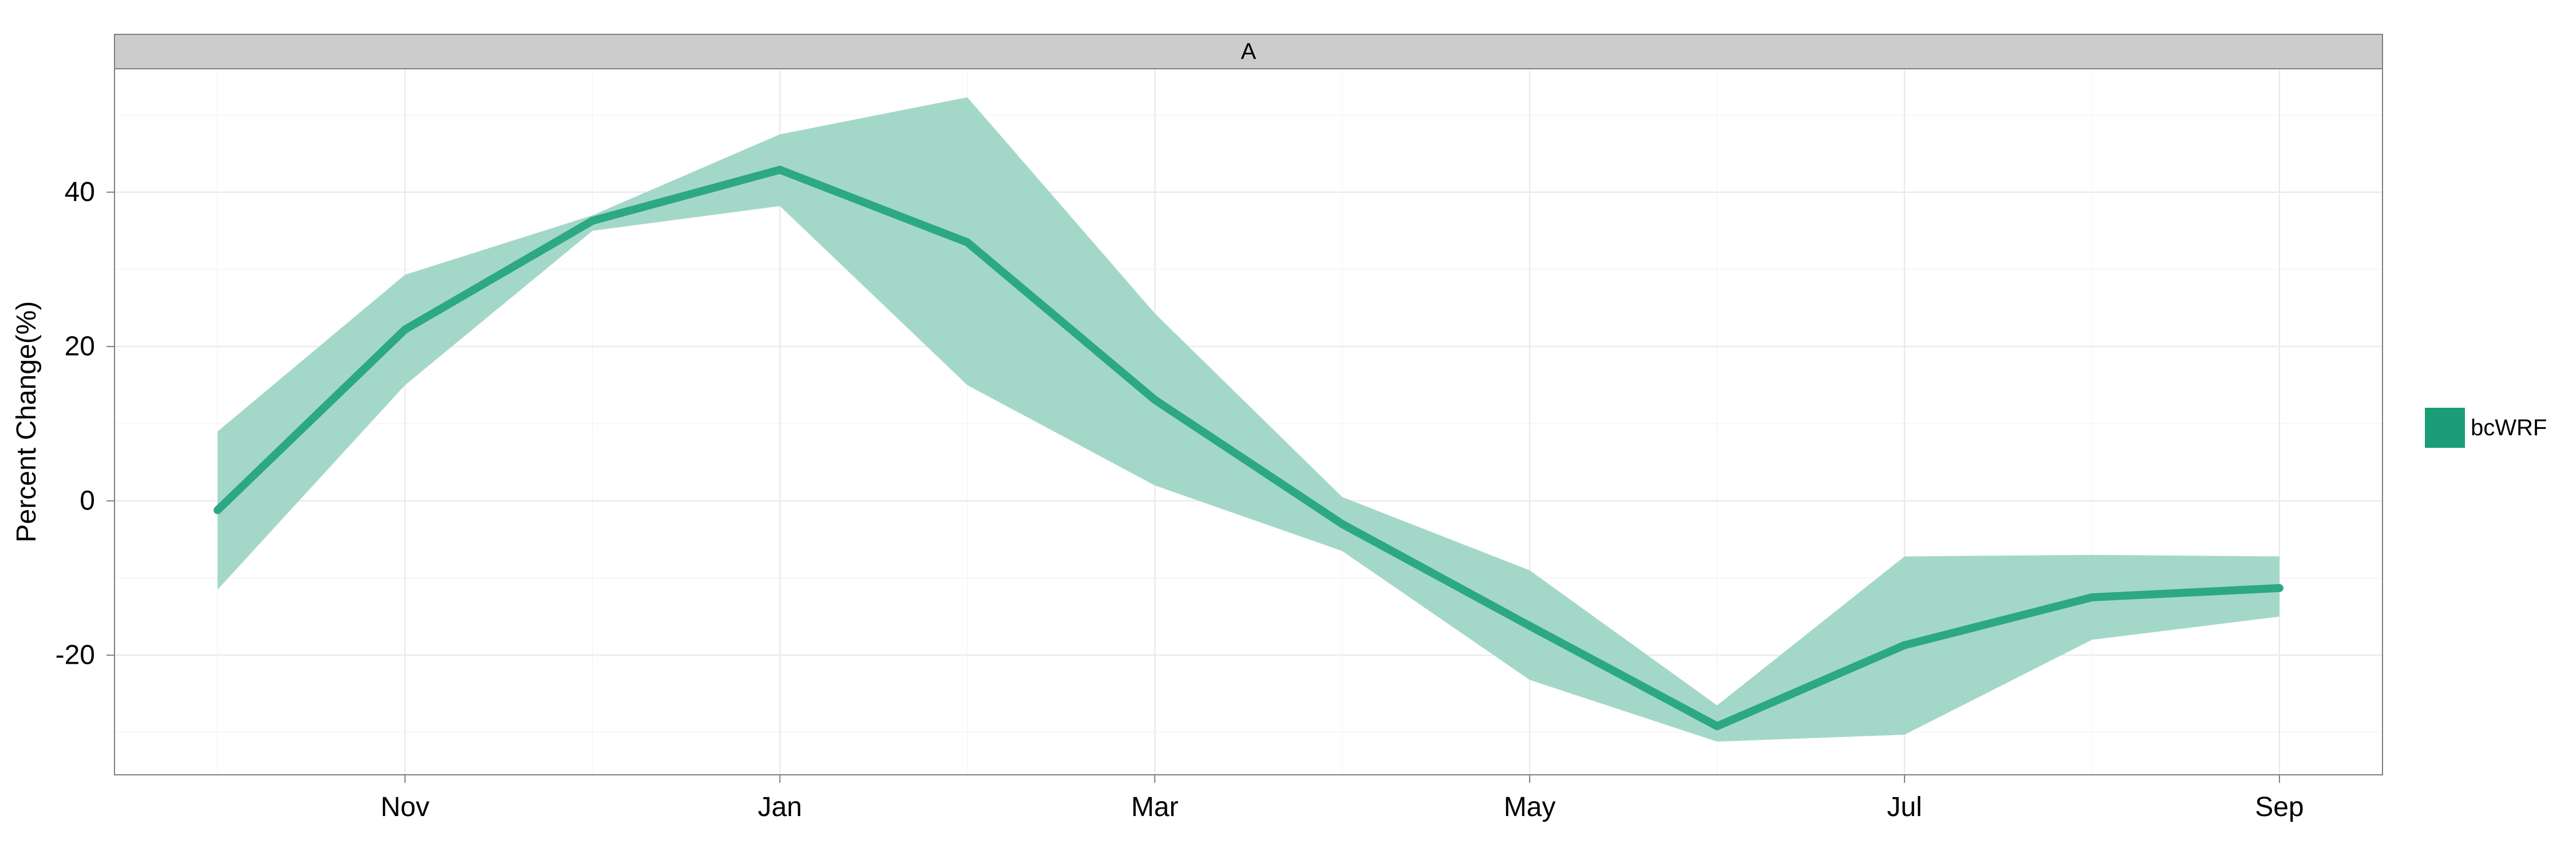 The height and width of the screenshot is (859, 2576). Describe the element at coordinates (405, 329) in the screenshot. I see `data-point-nov` at that location.